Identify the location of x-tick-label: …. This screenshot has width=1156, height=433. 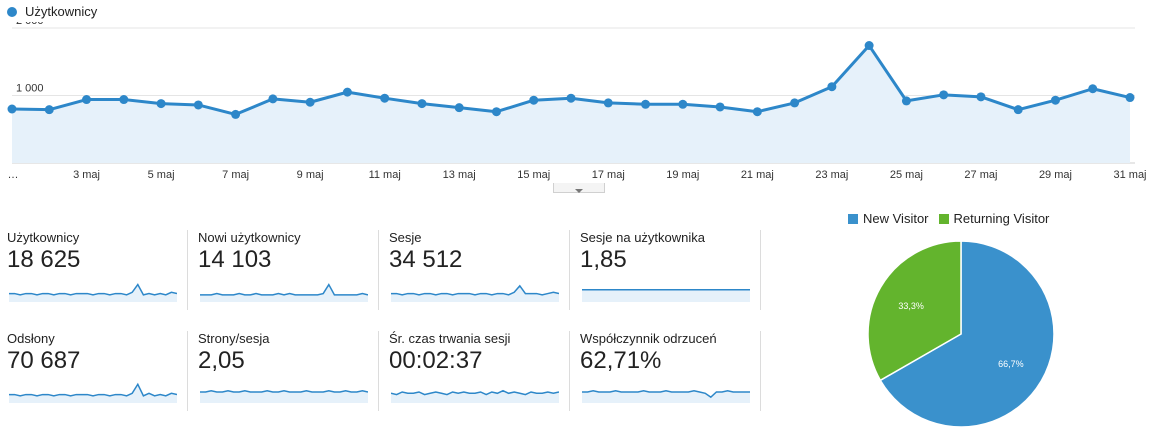
(13, 175).